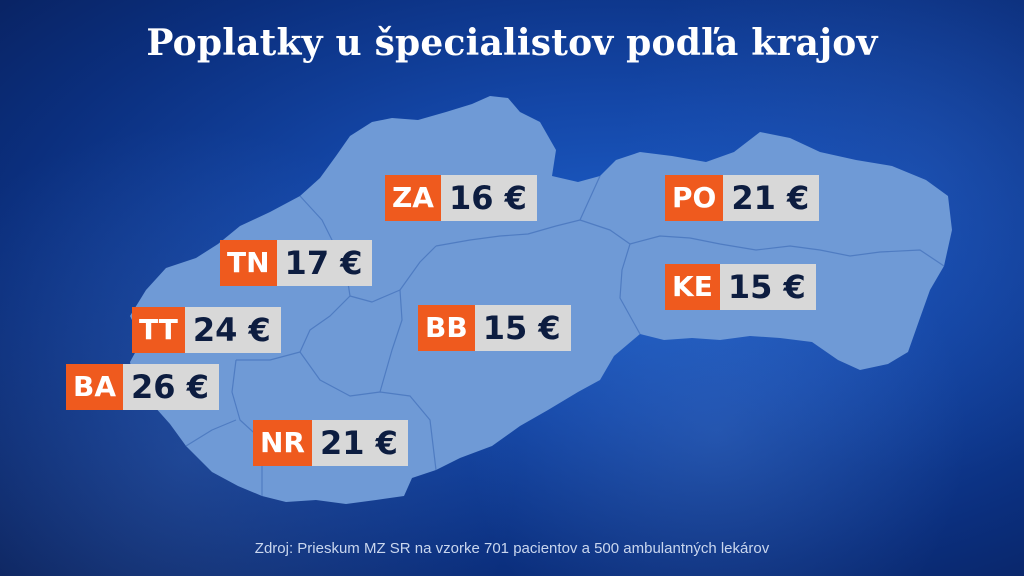  I want to click on region-code: ZA, so click(413, 198).